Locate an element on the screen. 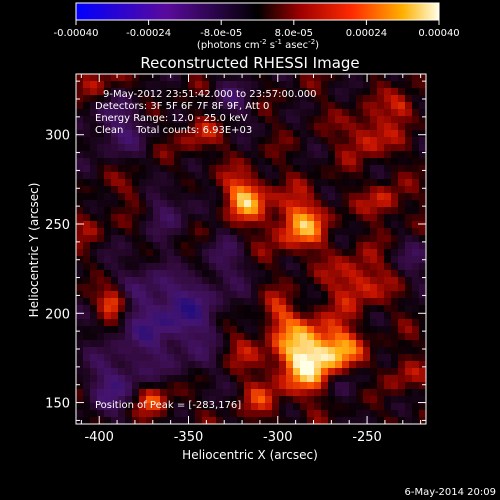  y-axis-tick-label: 150 is located at coordinates (57, 404).